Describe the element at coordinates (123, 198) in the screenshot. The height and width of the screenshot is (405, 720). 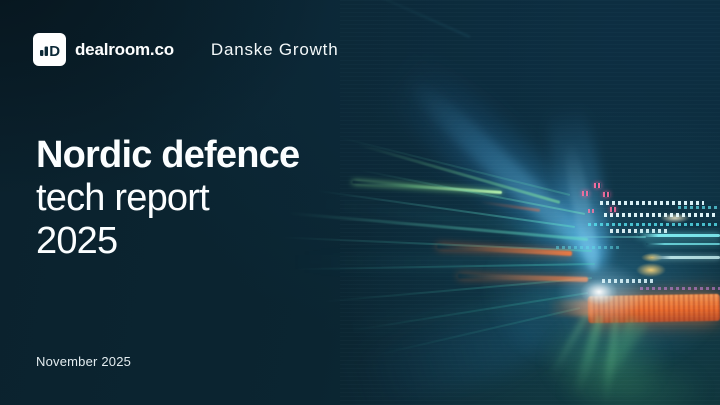
I see `title-line-2: tech report` at that location.